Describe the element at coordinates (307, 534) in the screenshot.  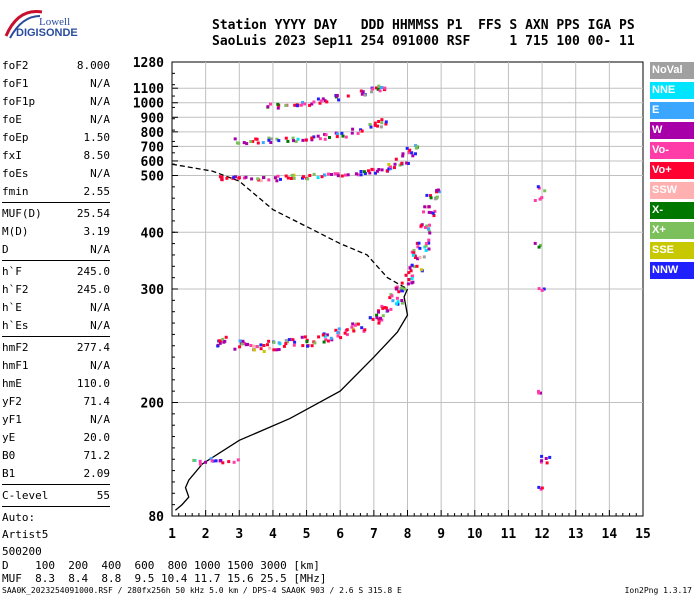
I see `x-tick-label: 5` at that location.